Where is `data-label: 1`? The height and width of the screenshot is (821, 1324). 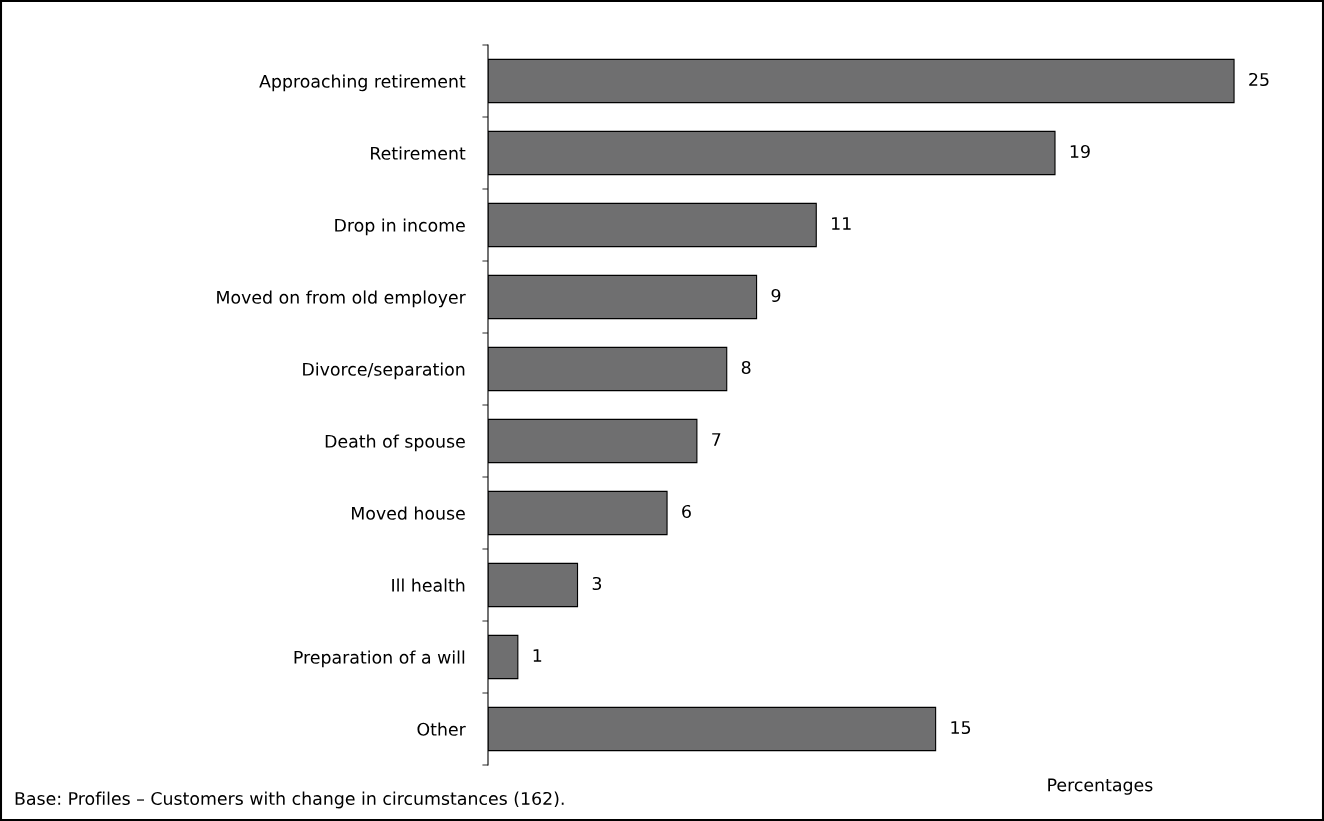
data-label: 1 is located at coordinates (537, 655).